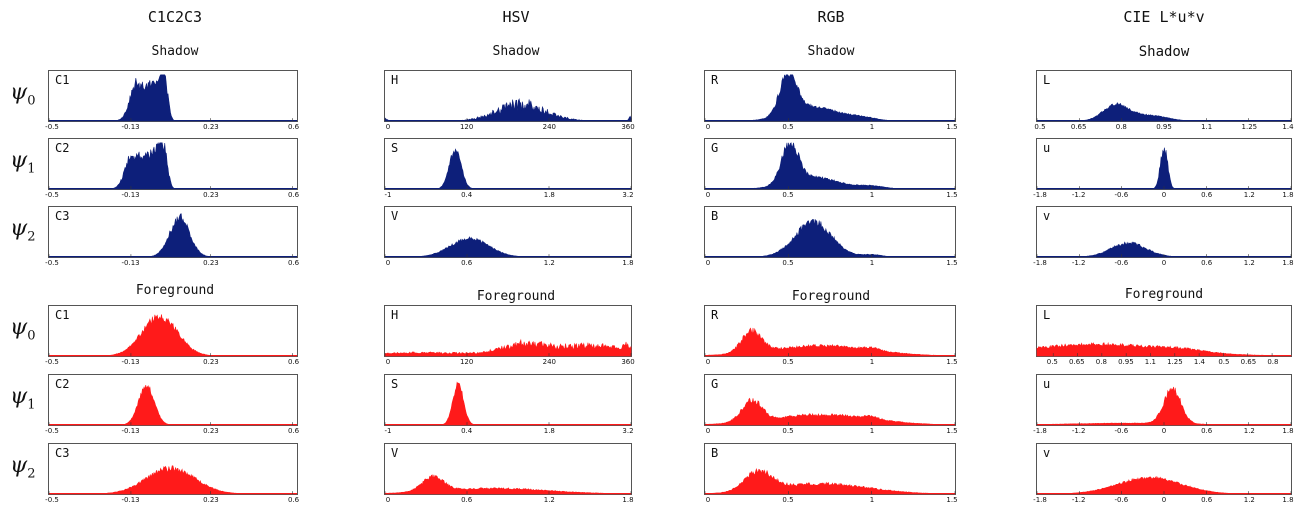  I want to click on row-label-psi: ψ1, so click(23, 398).